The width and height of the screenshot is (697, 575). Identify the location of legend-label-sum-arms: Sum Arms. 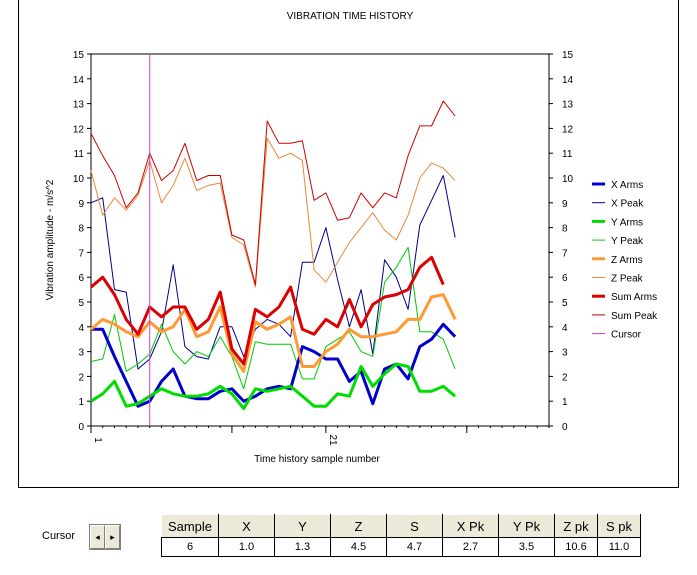
(634, 297).